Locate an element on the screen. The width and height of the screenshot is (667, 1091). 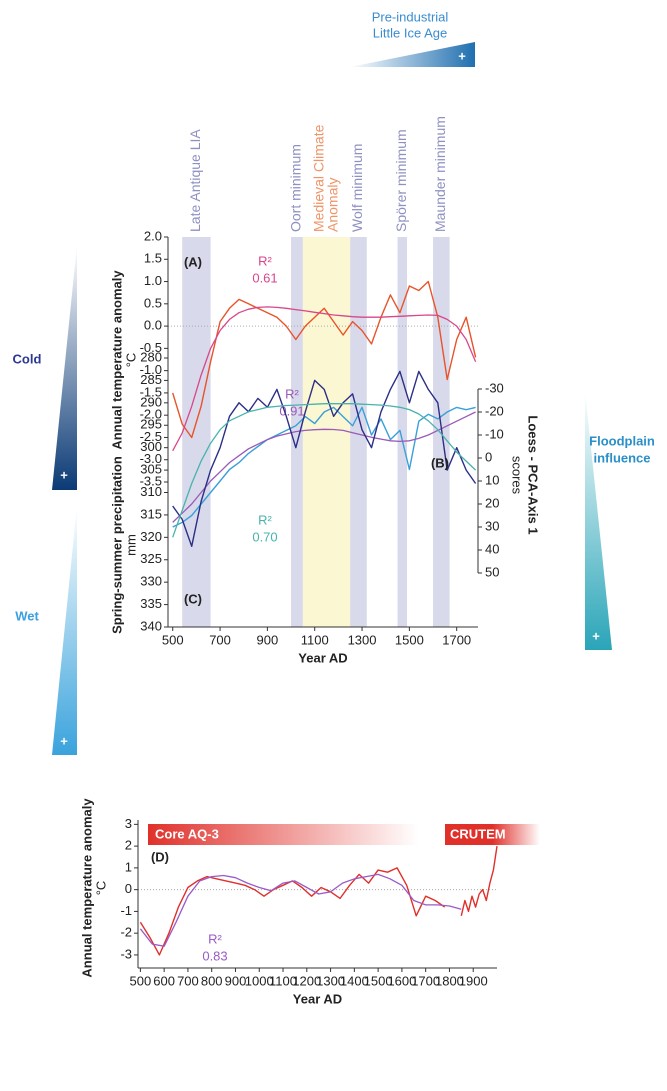
y-tick-label: -2.5 is located at coordinates (151, 436).